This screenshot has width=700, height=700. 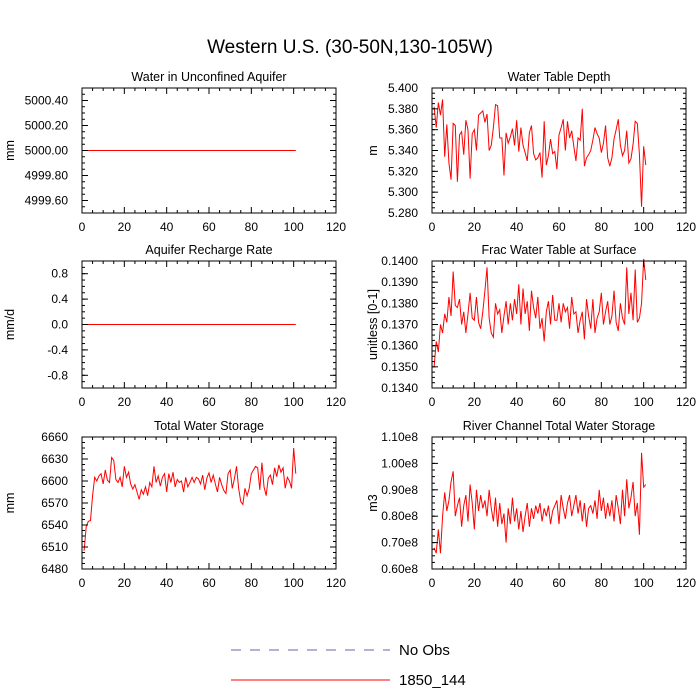 I want to click on y-tick-label: 0.90e8, so click(x=399, y=490).